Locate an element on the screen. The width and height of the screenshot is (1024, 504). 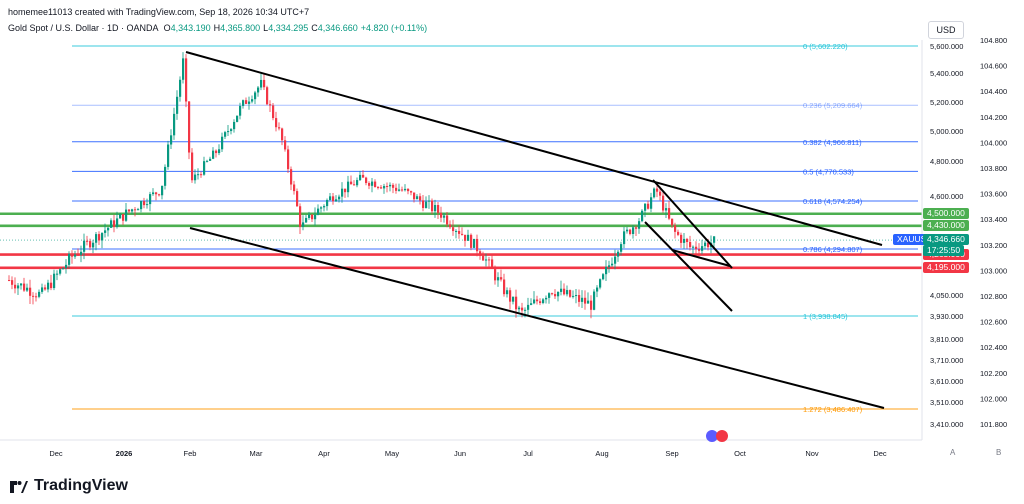
price-tick-label: 4,800.000 is located at coordinates (946, 161).